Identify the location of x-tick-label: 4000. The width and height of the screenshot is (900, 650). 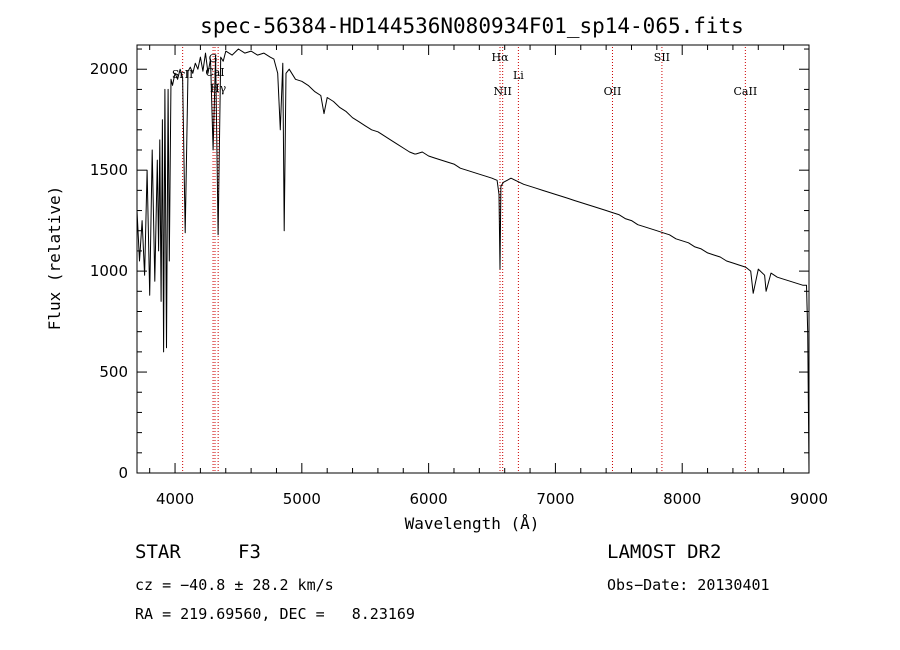
(175, 499).